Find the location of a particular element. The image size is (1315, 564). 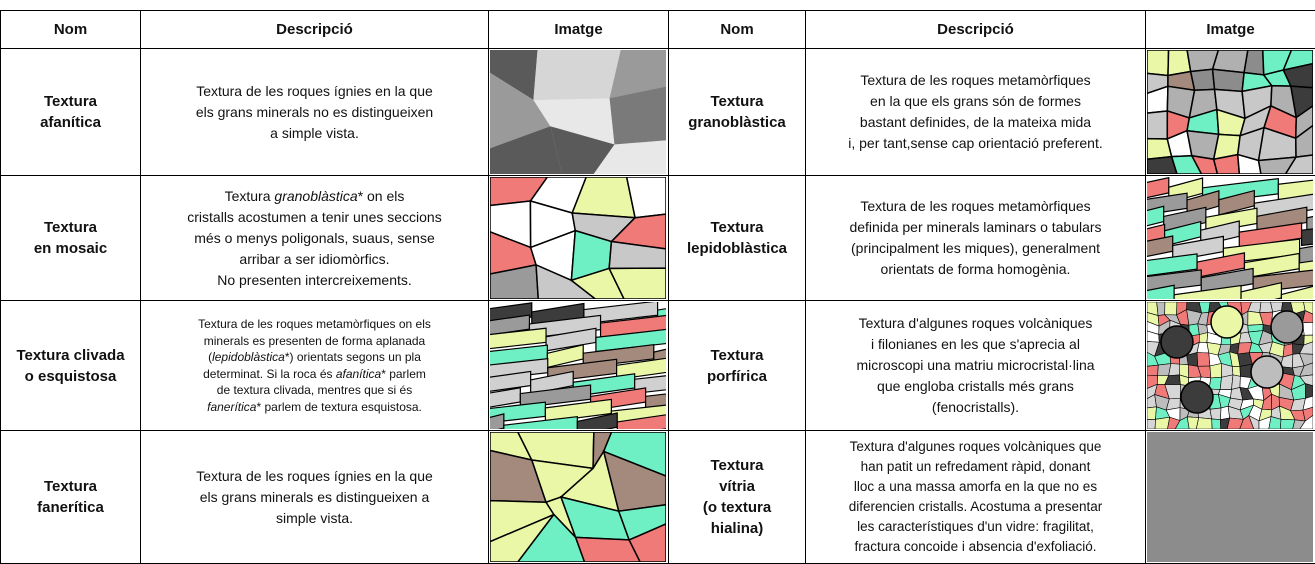

description-line: simple vista. is located at coordinates (314, 518).